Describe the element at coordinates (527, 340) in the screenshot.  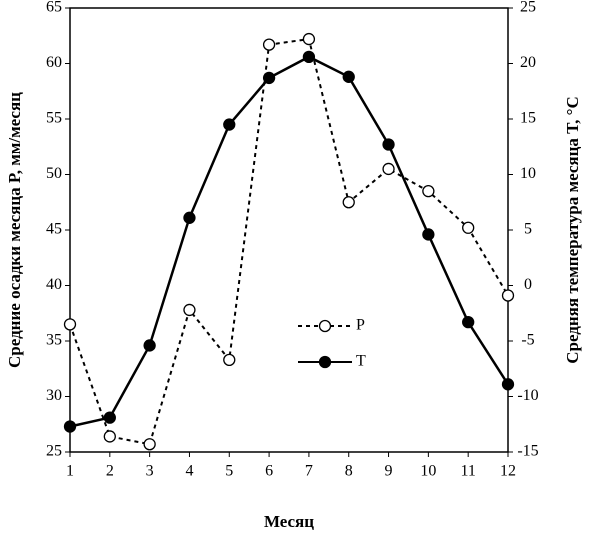
I see `y2-tick-label: -5` at that location.